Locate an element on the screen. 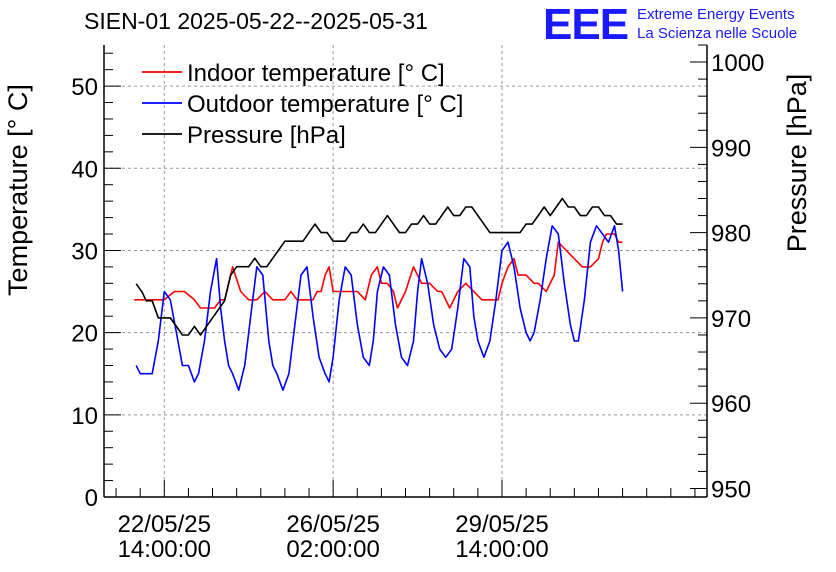 Image resolution: width=836 pixels, height=572 pixels. y-right-tick-label: 970 is located at coordinates (731, 319).